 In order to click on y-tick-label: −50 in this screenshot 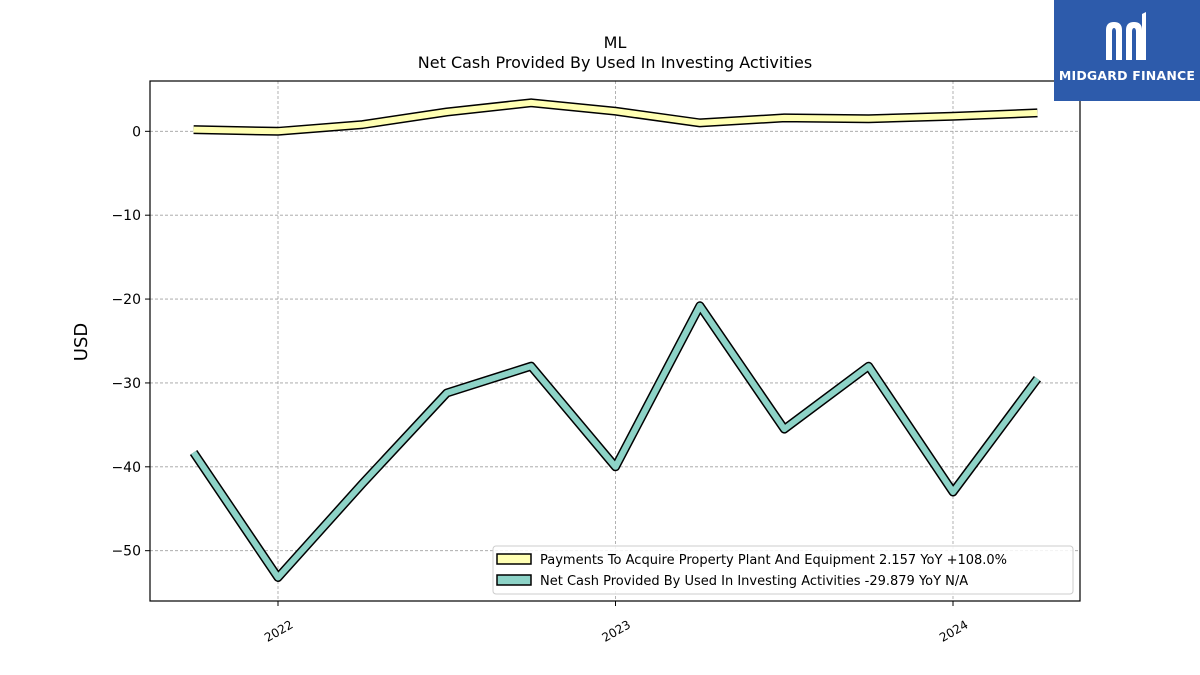, I will do `click(126, 552)`.